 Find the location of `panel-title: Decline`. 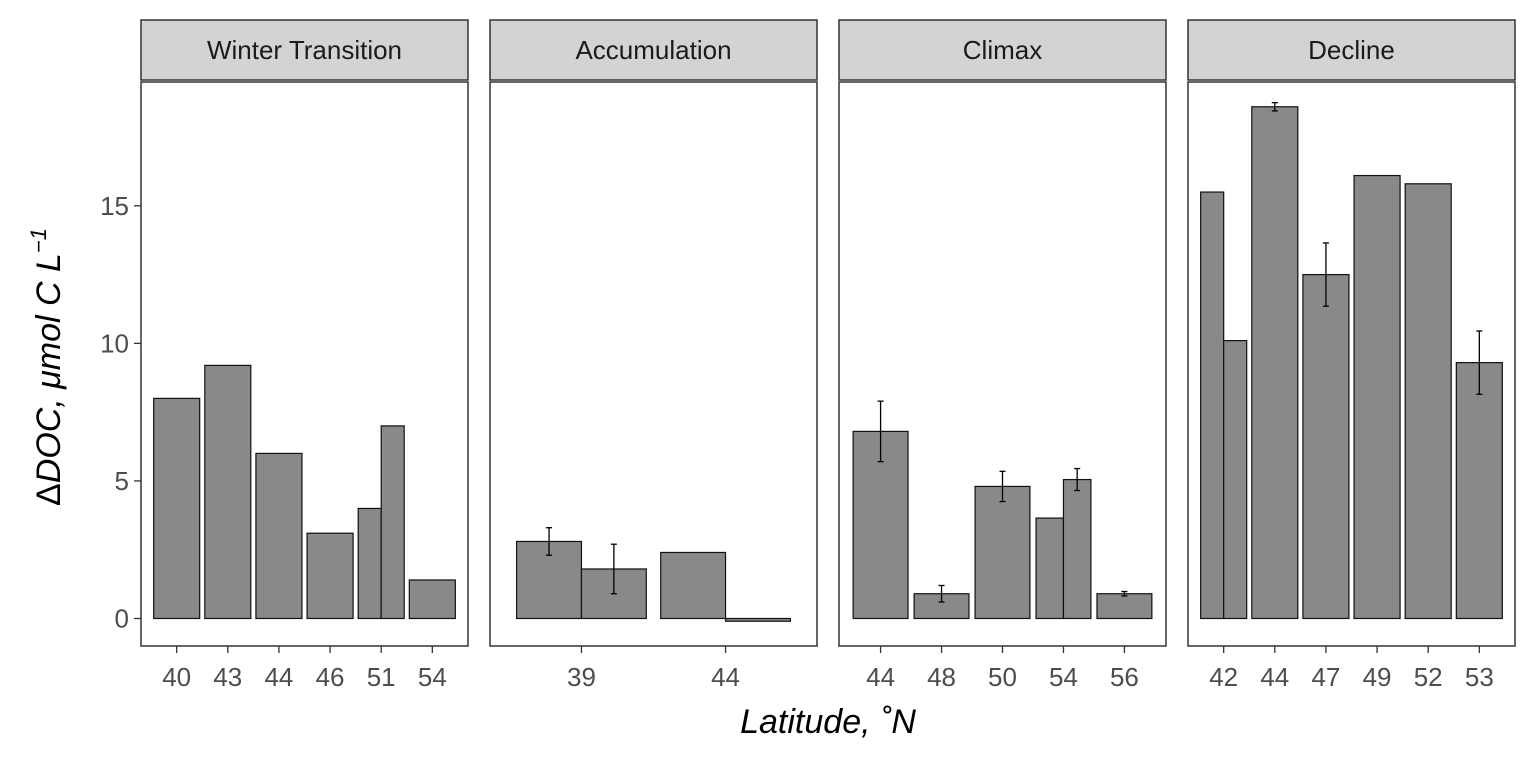

panel-title: Decline is located at coordinates (1351, 50).